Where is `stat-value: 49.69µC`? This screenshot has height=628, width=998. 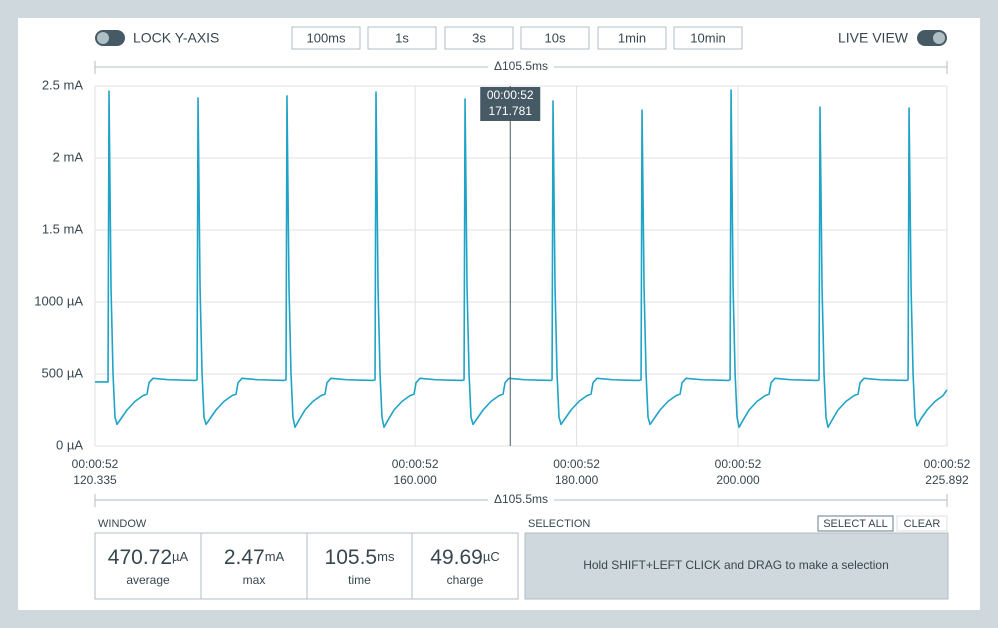
stat-value: 49.69µC is located at coordinates (464, 557).